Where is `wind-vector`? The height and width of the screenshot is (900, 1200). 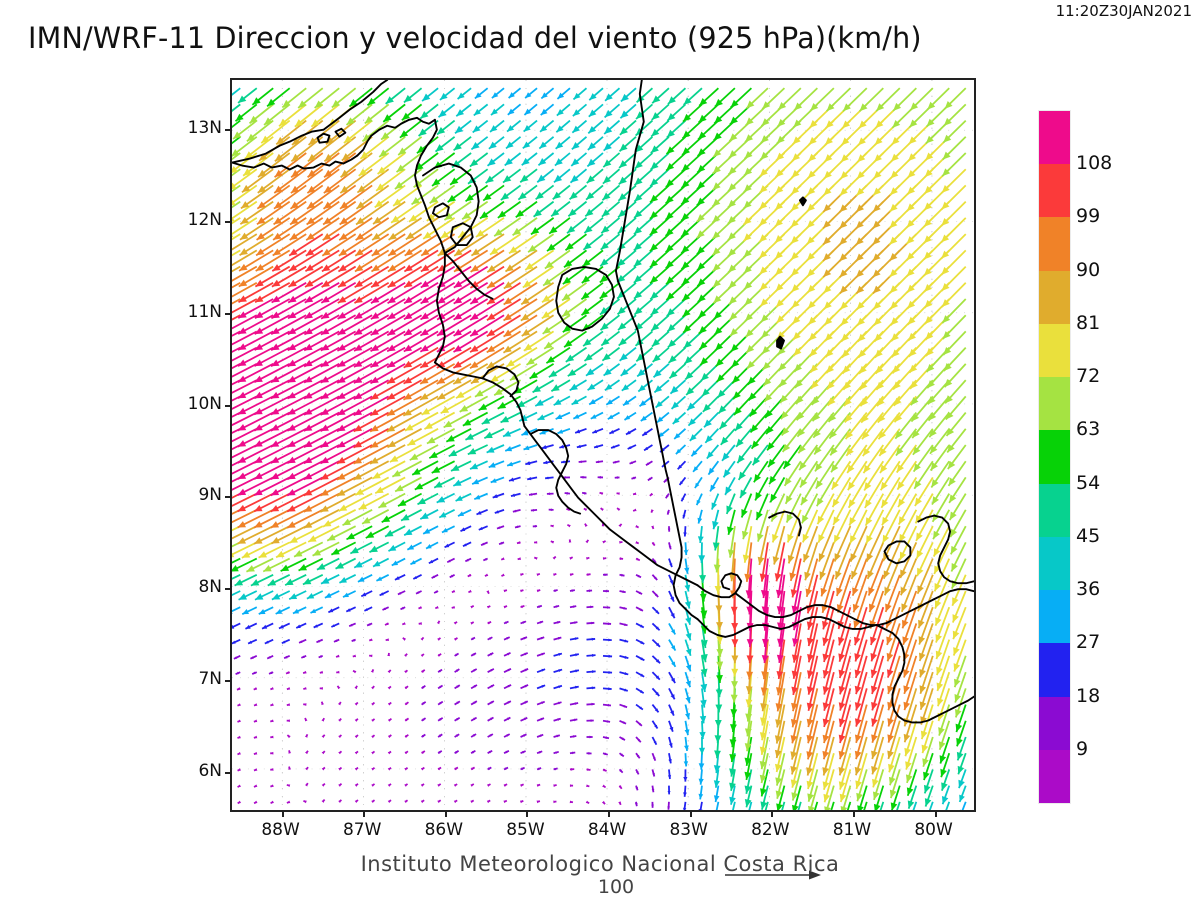
wind-vector is located at coordinates (236, 479).